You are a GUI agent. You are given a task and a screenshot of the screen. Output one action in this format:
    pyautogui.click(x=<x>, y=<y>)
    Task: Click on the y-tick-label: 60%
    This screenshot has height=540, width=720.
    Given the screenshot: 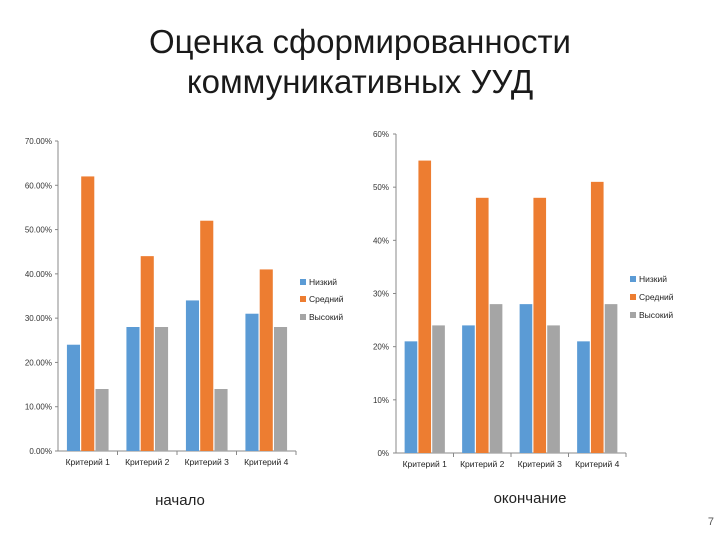 What is the action you would take?
    pyautogui.click(x=381, y=134)
    